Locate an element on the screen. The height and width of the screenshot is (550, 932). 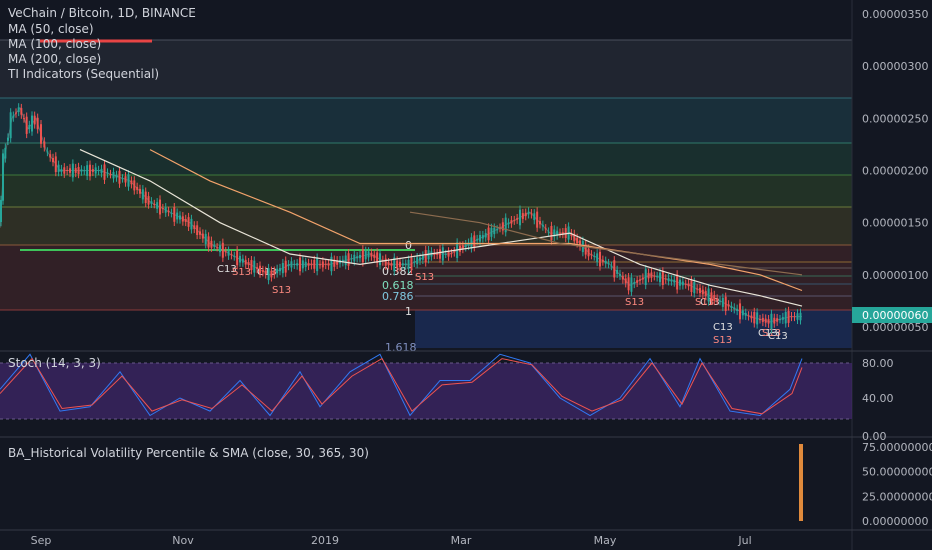
price-tick-label: 0.00000250 is located at coordinates (895, 118).